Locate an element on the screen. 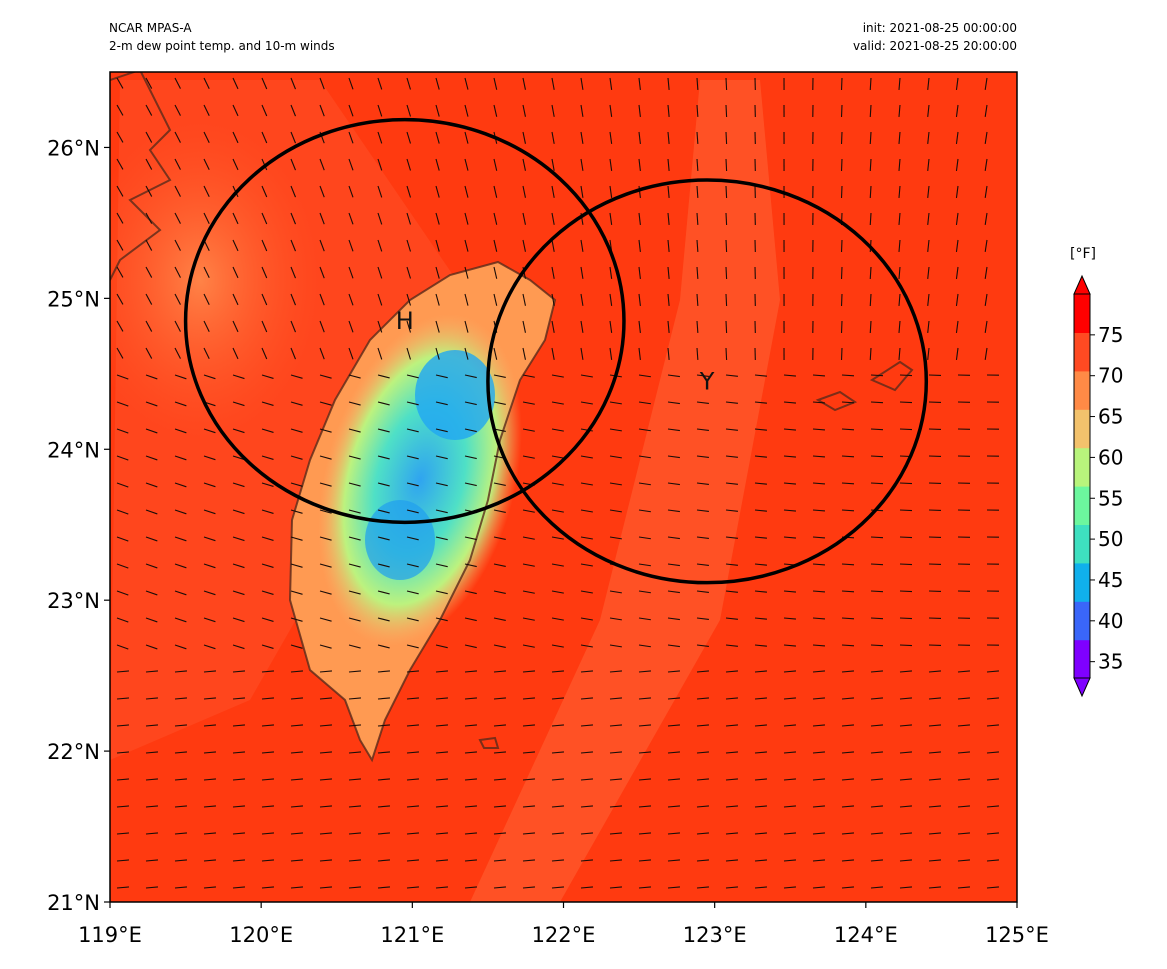 This screenshot has height=969, width=1167. x-tick-label: 125°E is located at coordinates (1017, 935).